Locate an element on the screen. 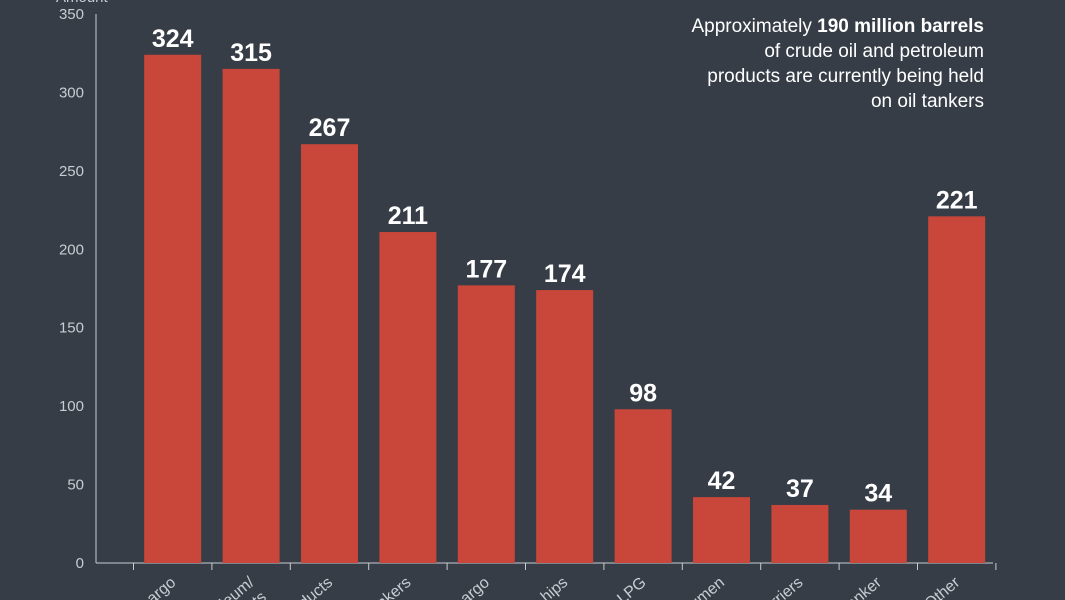 This screenshot has width=1065, height=600. category-label-line: ducts is located at coordinates (316, 587).